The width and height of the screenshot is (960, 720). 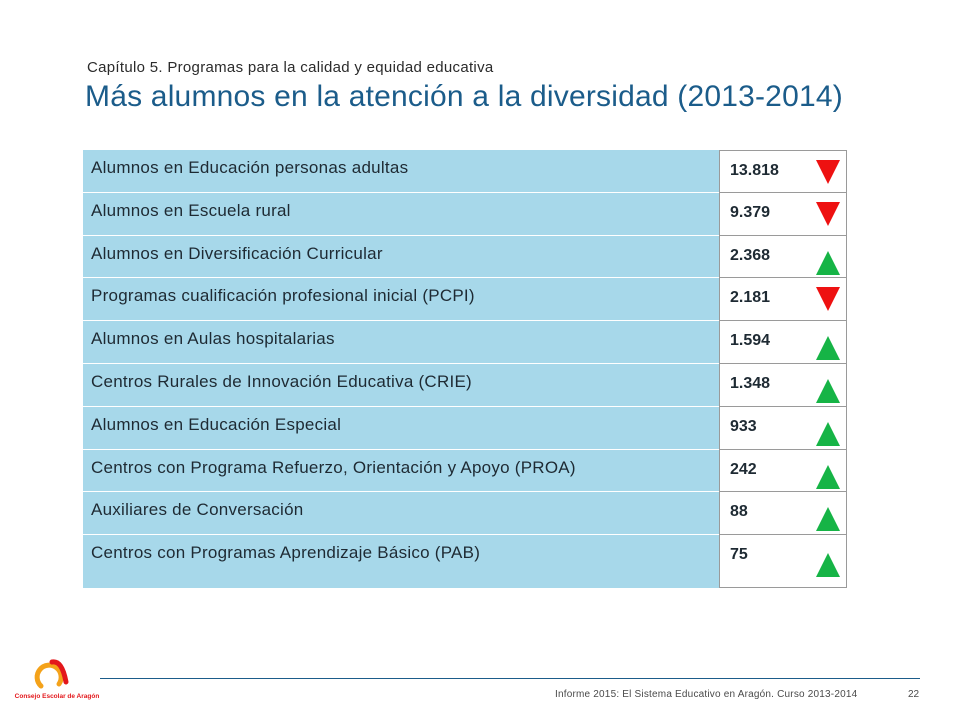 What do you see at coordinates (739, 512) in the screenshot?
I see `row-value: 88` at bounding box center [739, 512].